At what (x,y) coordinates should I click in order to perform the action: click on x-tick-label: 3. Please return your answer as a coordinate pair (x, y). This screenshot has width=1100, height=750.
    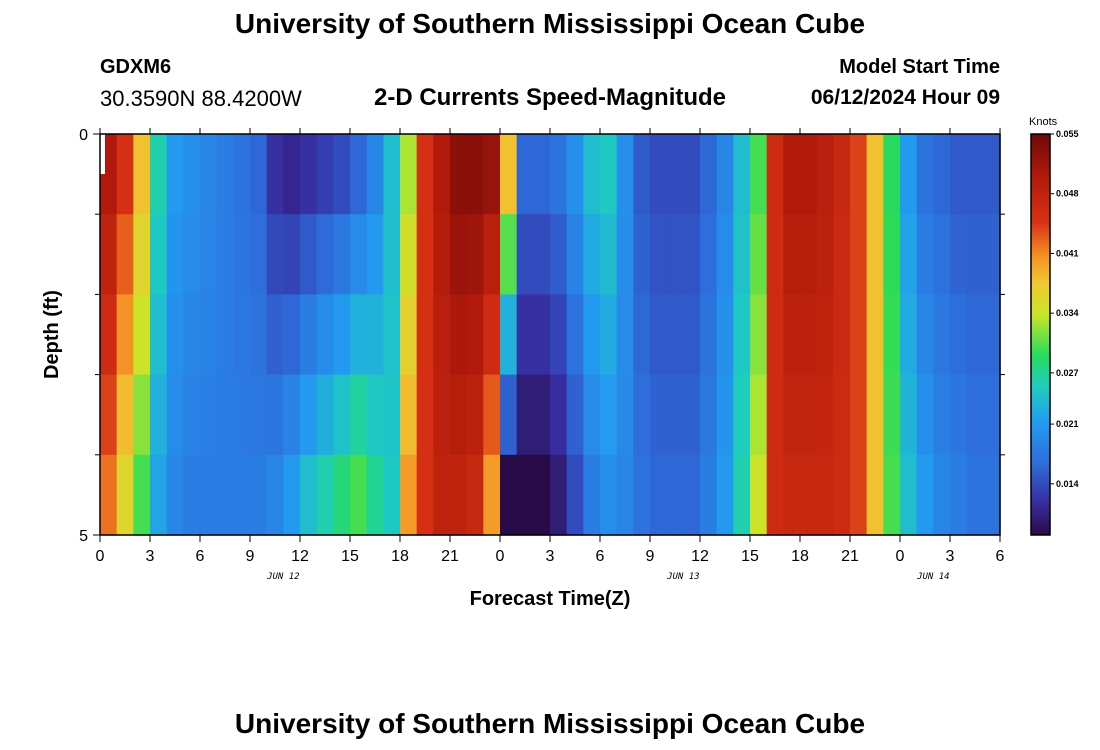
    Looking at the image, I should click on (150, 556).